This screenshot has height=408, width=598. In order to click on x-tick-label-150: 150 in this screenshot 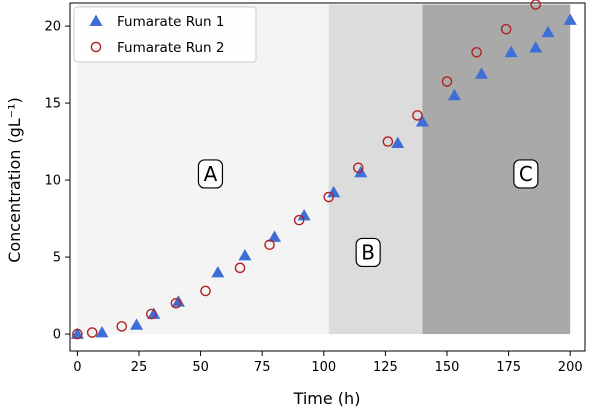, I will do `click(447, 367)`.